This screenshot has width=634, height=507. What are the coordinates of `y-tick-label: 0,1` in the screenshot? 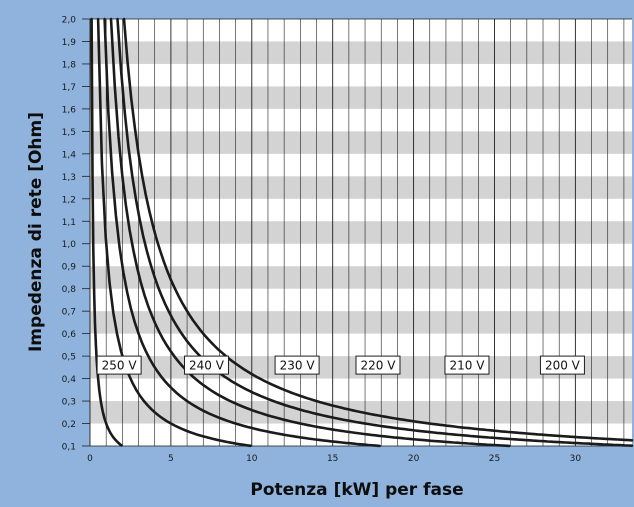 It's located at (69, 448).